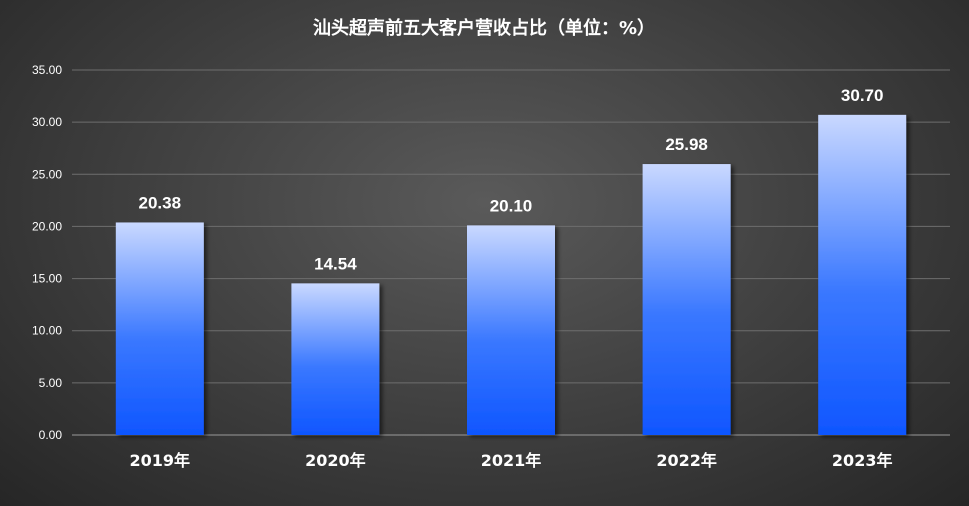 This screenshot has height=506, width=969. Describe the element at coordinates (47, 174) in the screenshot. I see `y-tick-label: 25.00` at that location.